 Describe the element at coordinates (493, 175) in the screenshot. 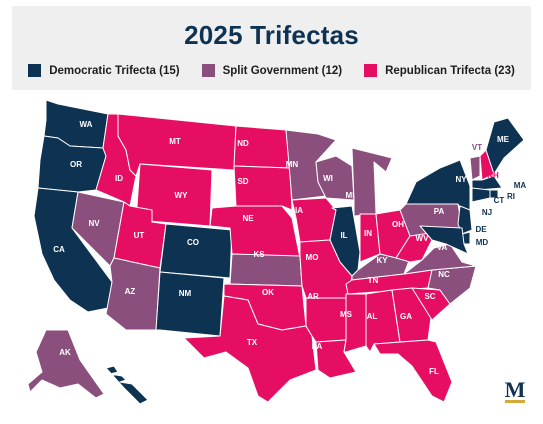

I see `state-label-nh: NH` at that location.